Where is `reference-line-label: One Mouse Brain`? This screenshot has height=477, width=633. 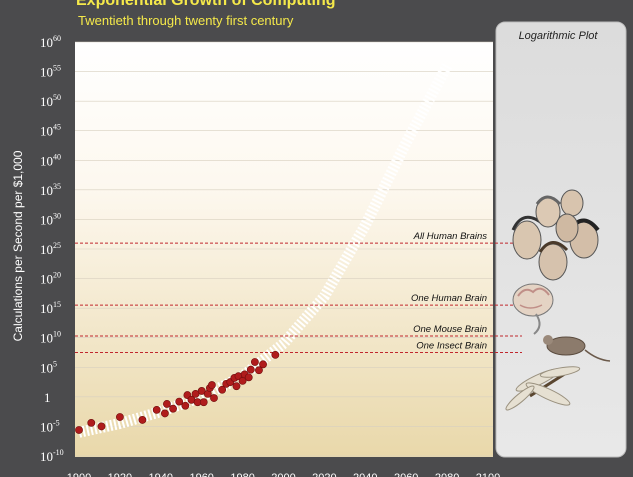
reference-line-label: One Mouse Brain is located at coordinates (450, 329).